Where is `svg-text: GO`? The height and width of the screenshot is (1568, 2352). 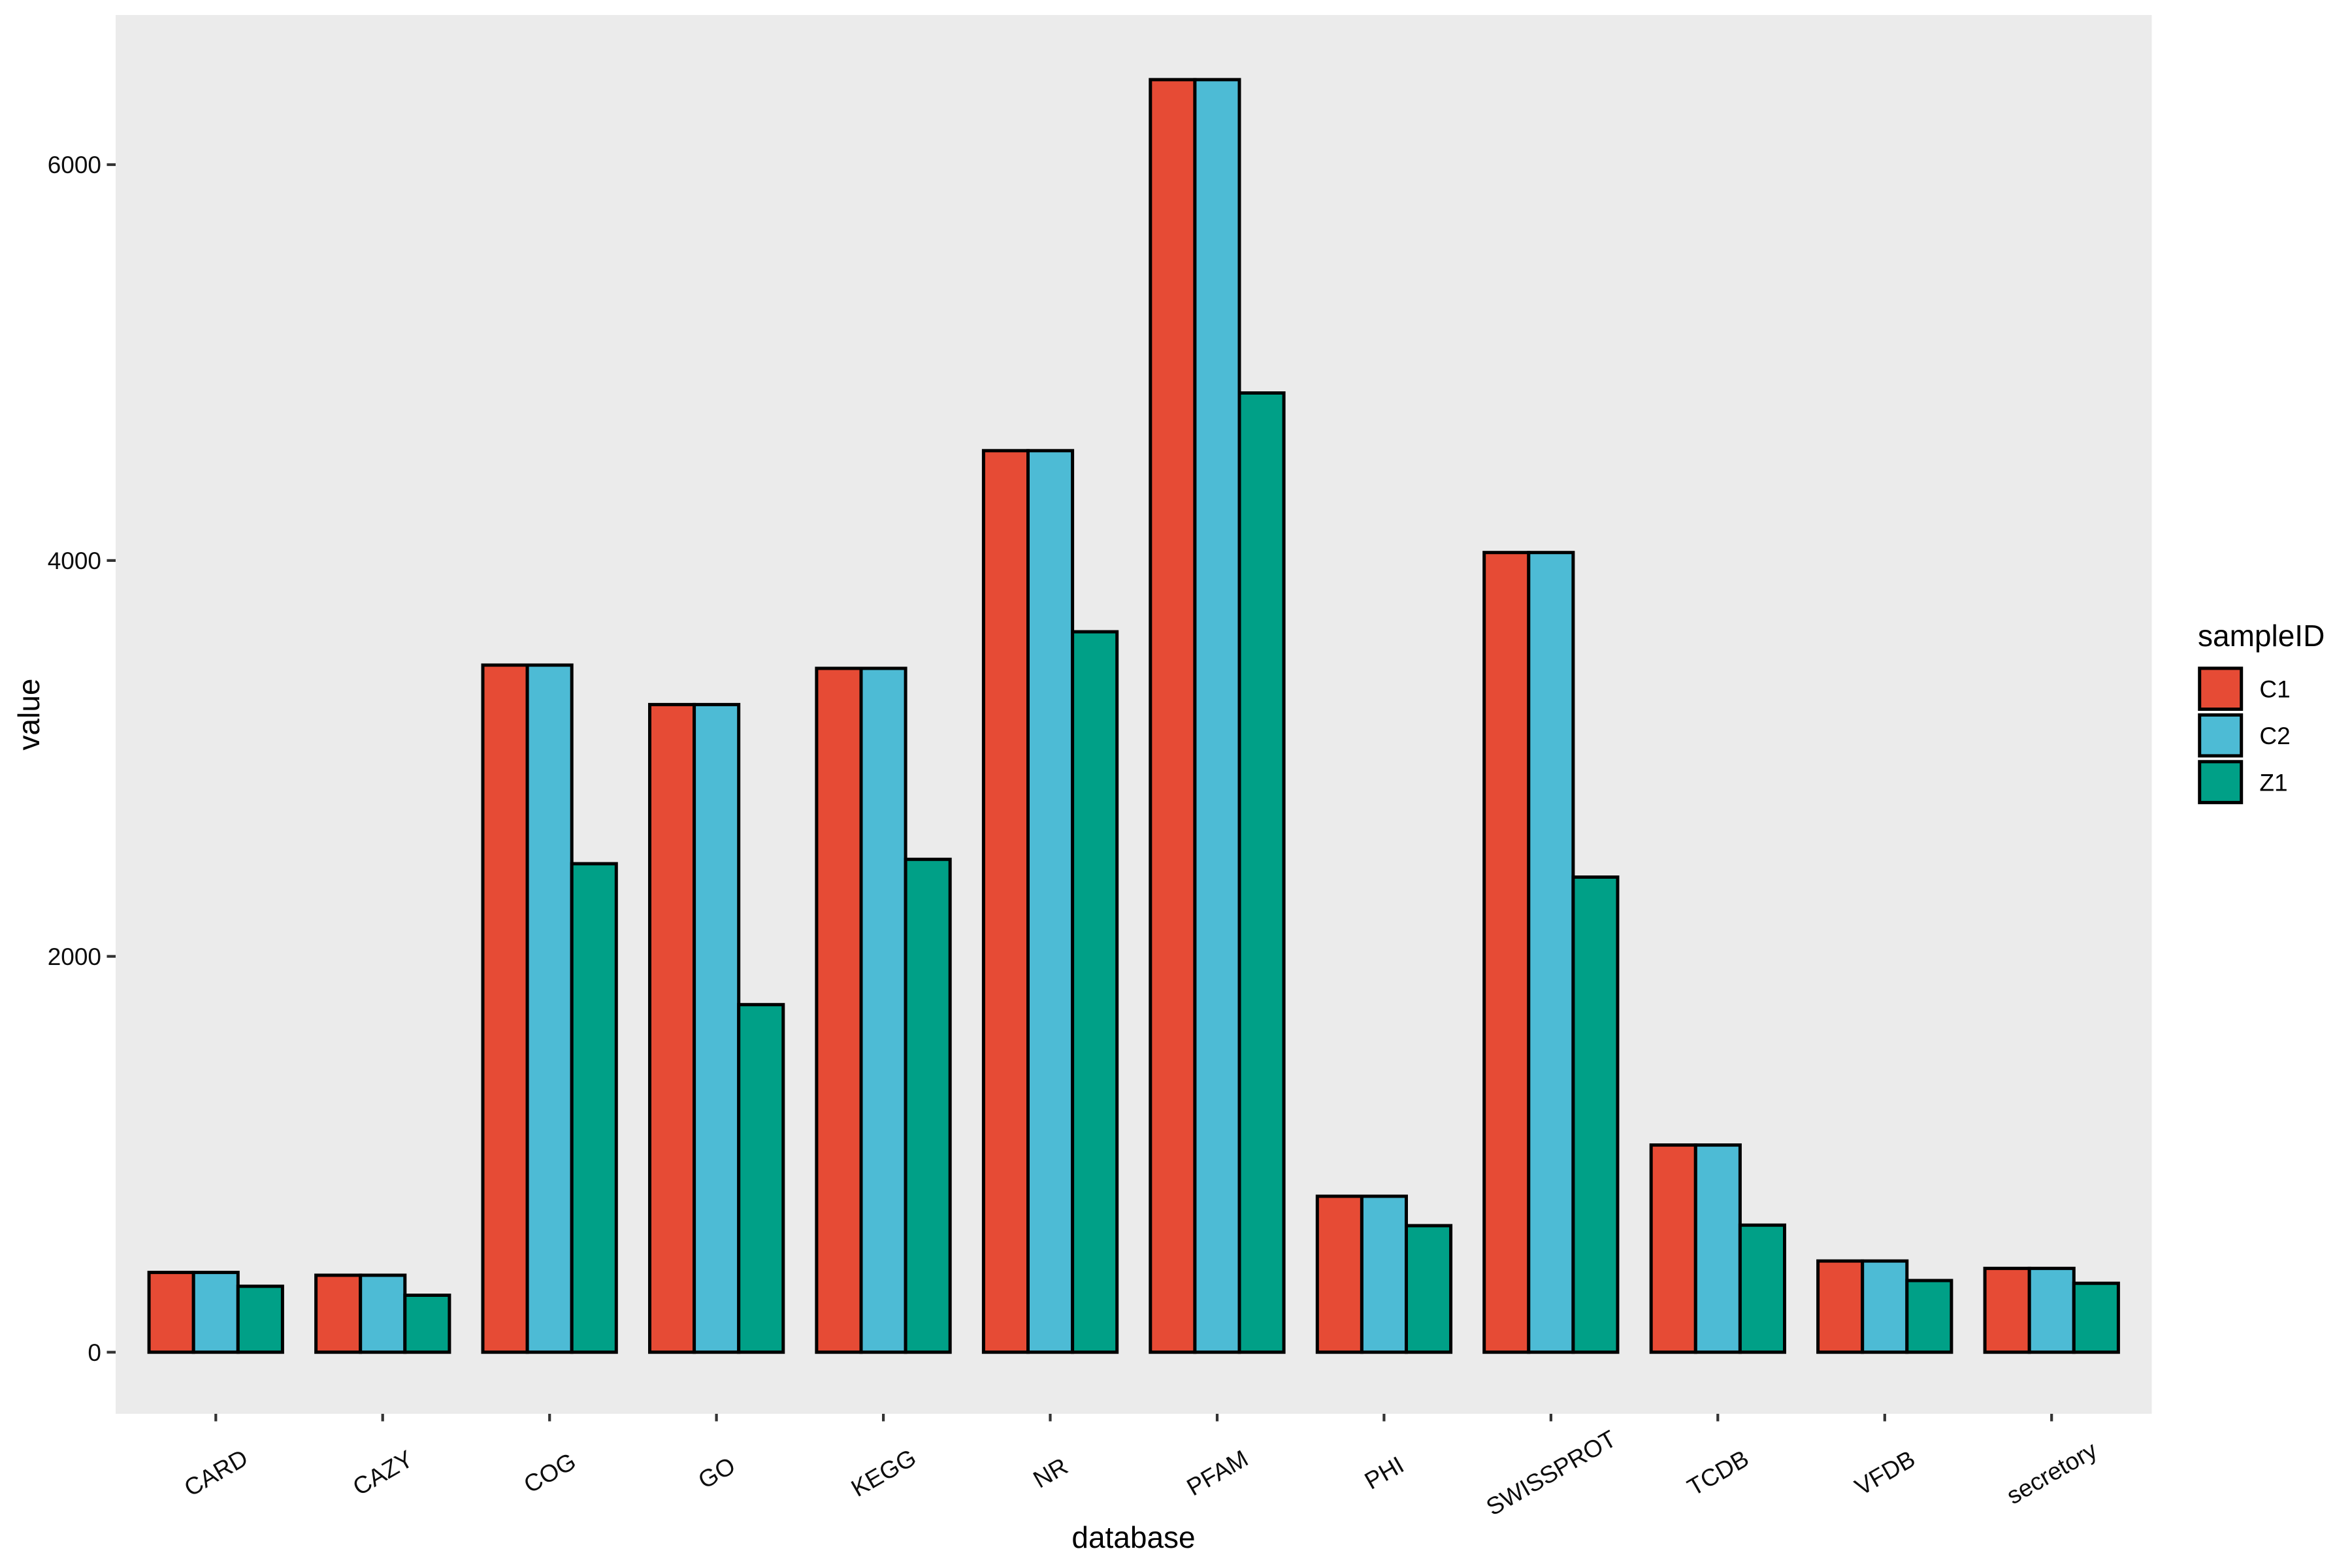 svg-text: GO is located at coordinates (717, 1473).